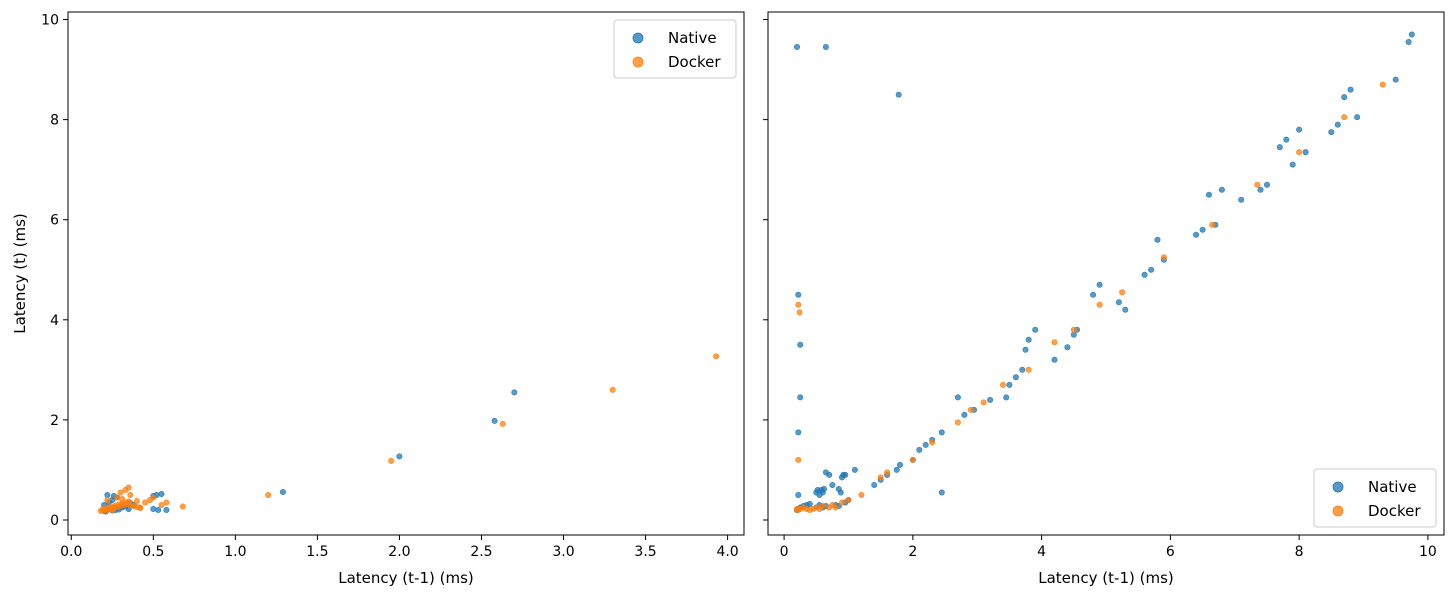  I want to click on x-tick-label: 0, so click(784, 552).